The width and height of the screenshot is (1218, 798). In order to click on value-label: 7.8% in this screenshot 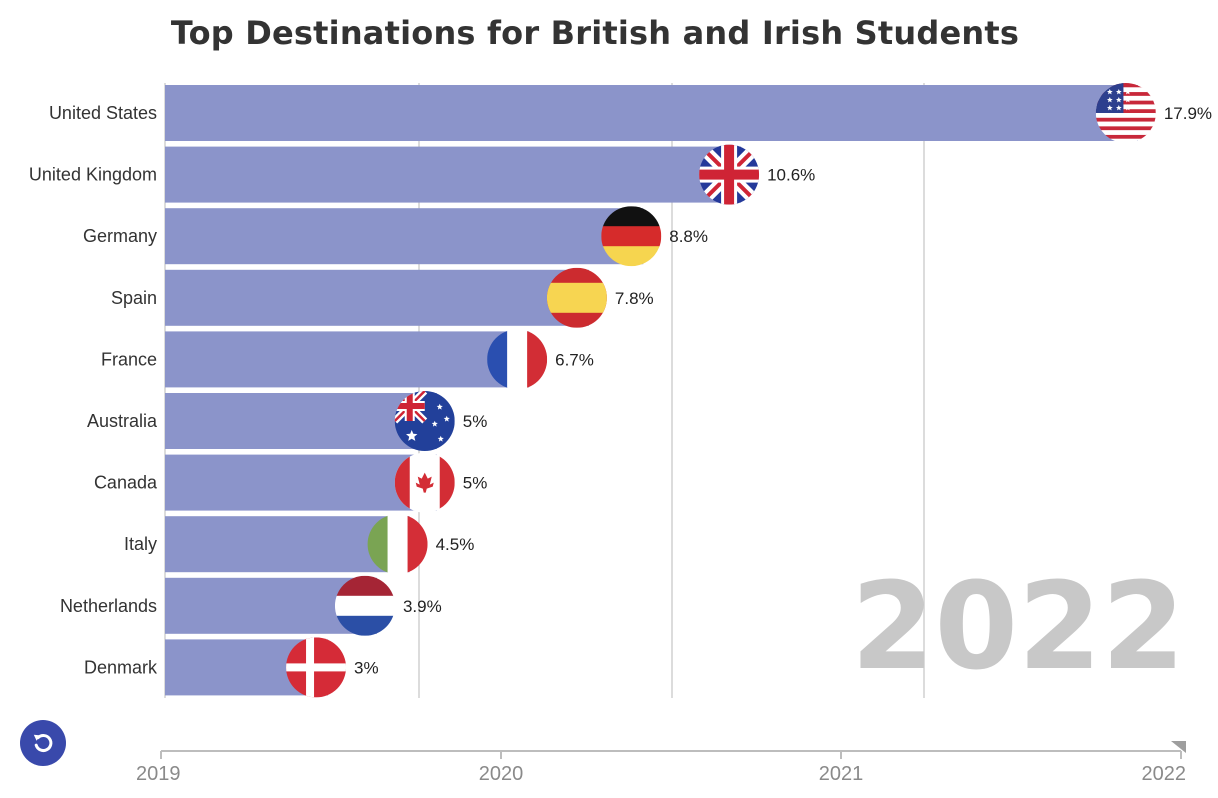, I will do `click(634, 298)`.